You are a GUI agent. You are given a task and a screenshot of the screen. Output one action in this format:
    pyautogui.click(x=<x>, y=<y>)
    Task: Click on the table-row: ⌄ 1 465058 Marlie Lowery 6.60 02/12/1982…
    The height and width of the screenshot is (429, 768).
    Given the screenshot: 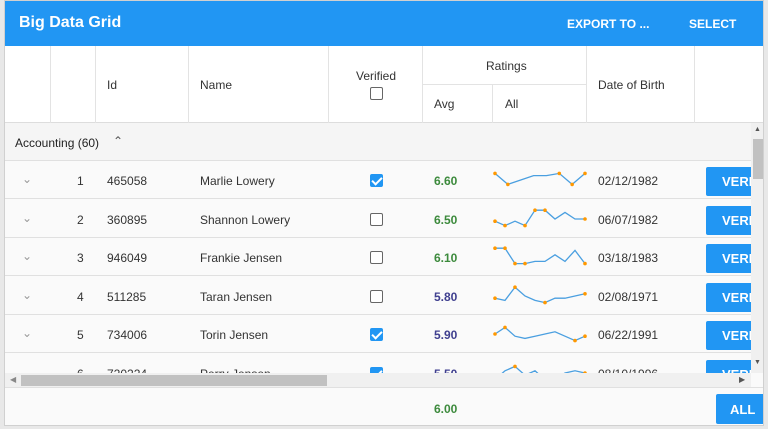 What is the action you would take?
    pyautogui.click(x=378, y=180)
    